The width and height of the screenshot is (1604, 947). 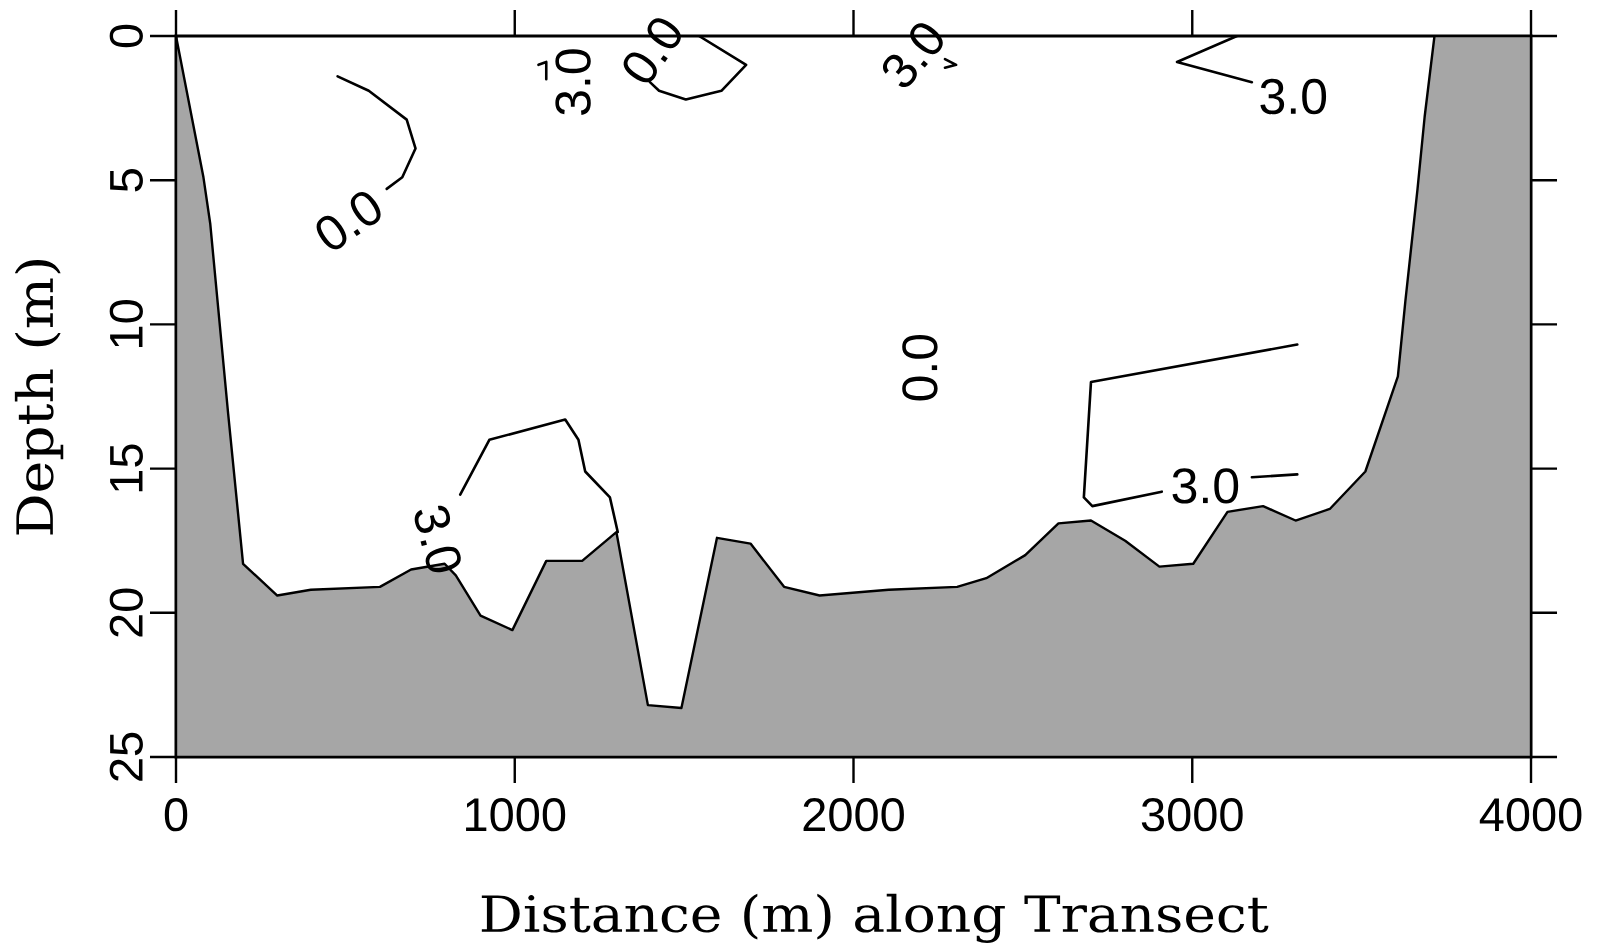 What do you see at coordinates (875, 918) in the screenshot?
I see `x-axis-title: Distance (m) along Transect` at bounding box center [875, 918].